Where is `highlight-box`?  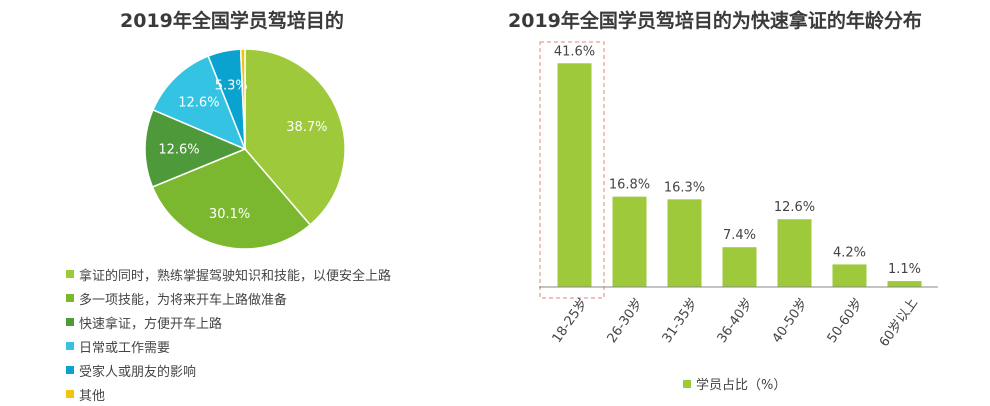 highlight-box is located at coordinates (572, 170).